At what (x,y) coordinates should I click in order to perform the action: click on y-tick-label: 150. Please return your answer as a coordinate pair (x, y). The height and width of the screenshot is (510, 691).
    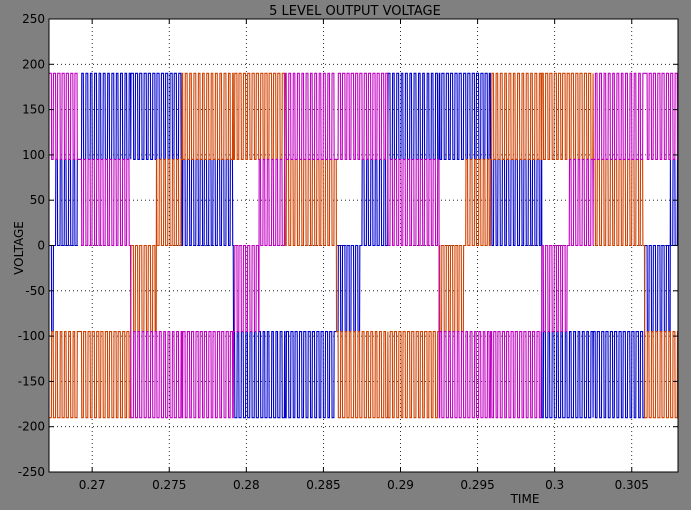
    Looking at the image, I should click on (33, 110).